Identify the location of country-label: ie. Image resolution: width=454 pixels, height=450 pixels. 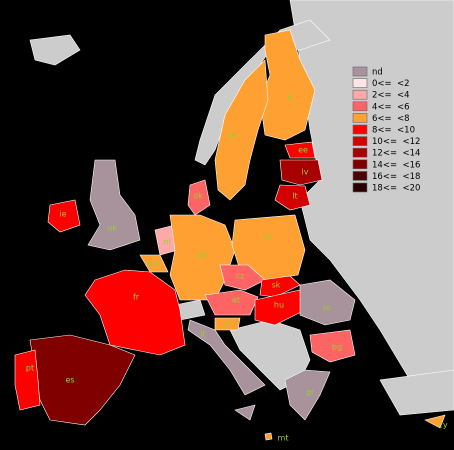
(62, 214).